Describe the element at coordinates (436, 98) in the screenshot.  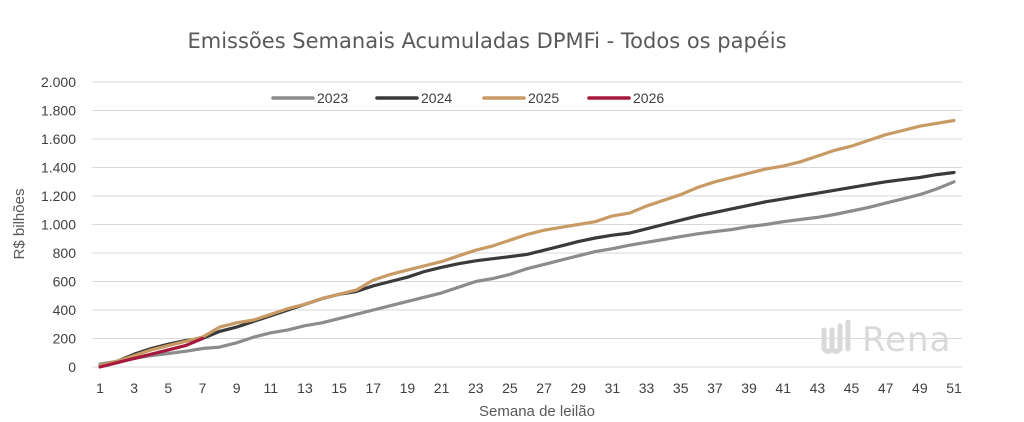
I see `legend-label-2024: 2024` at that location.